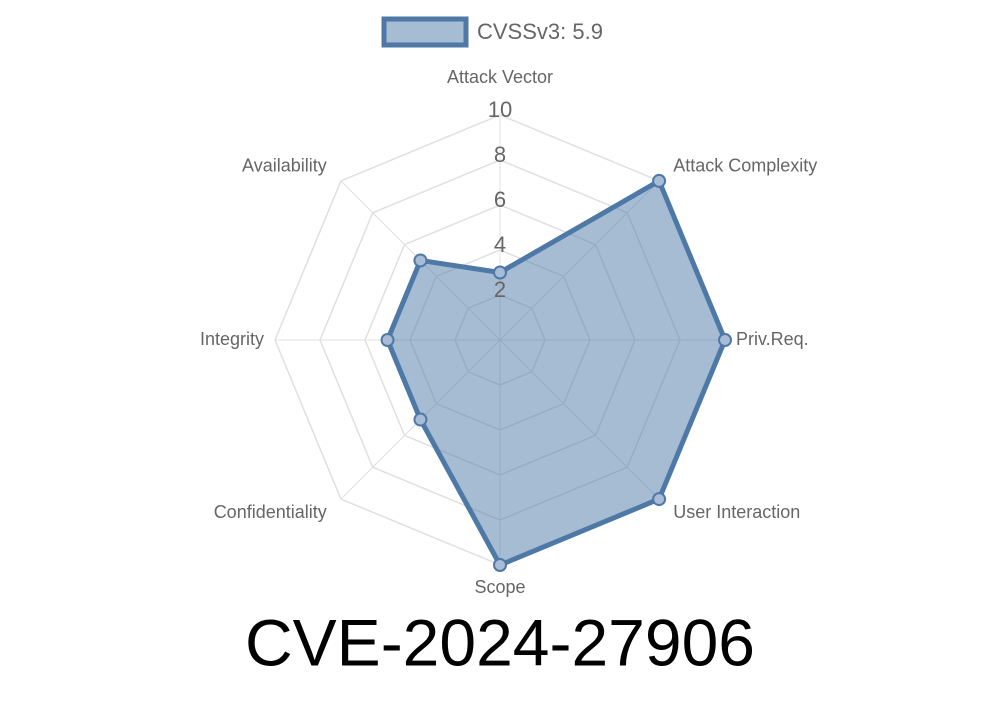 The width and height of the screenshot is (1000, 705). I want to click on axis-label: User Interaction, so click(736, 512).